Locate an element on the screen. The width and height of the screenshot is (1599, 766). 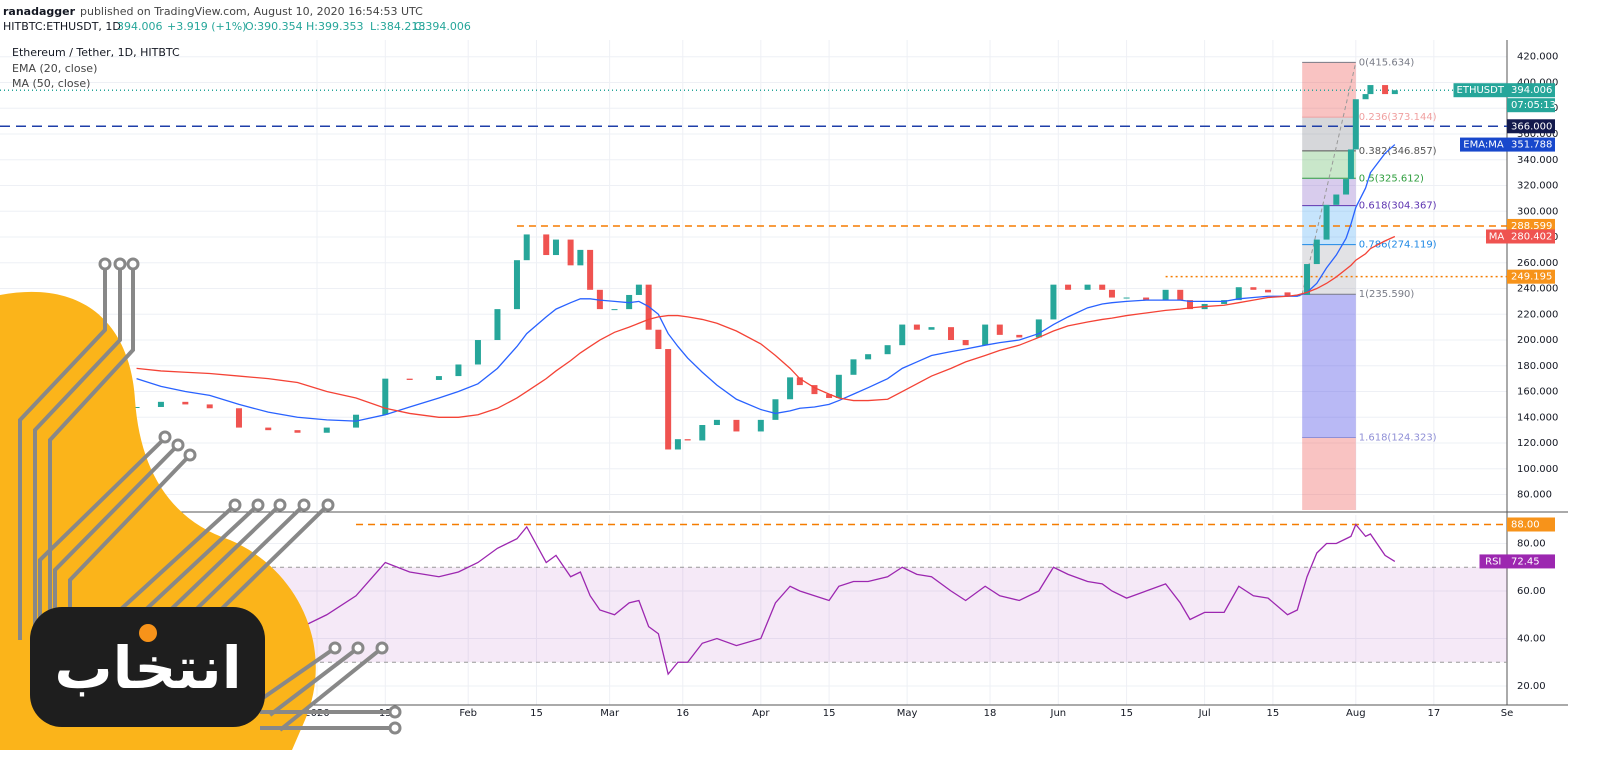
y-tick-label: 60.00 is located at coordinates (1531, 591).